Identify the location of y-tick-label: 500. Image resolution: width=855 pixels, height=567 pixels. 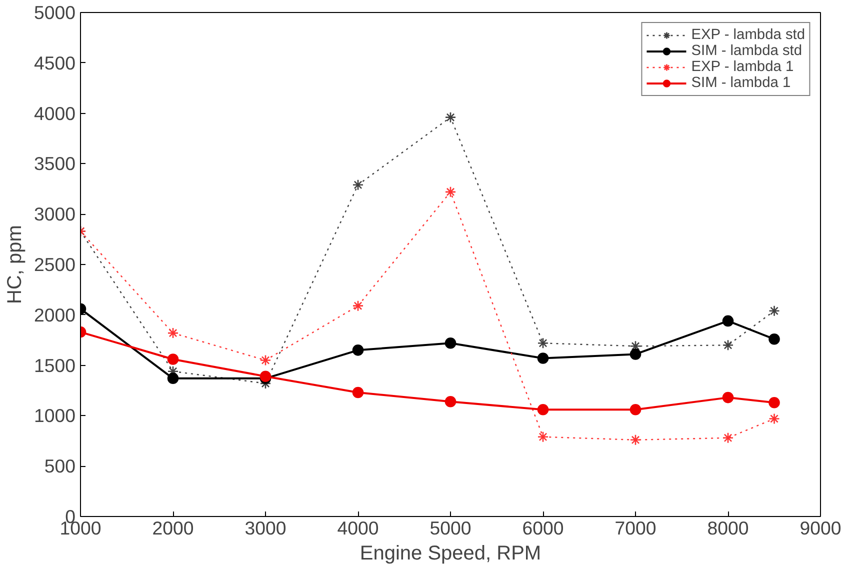
(60, 466).